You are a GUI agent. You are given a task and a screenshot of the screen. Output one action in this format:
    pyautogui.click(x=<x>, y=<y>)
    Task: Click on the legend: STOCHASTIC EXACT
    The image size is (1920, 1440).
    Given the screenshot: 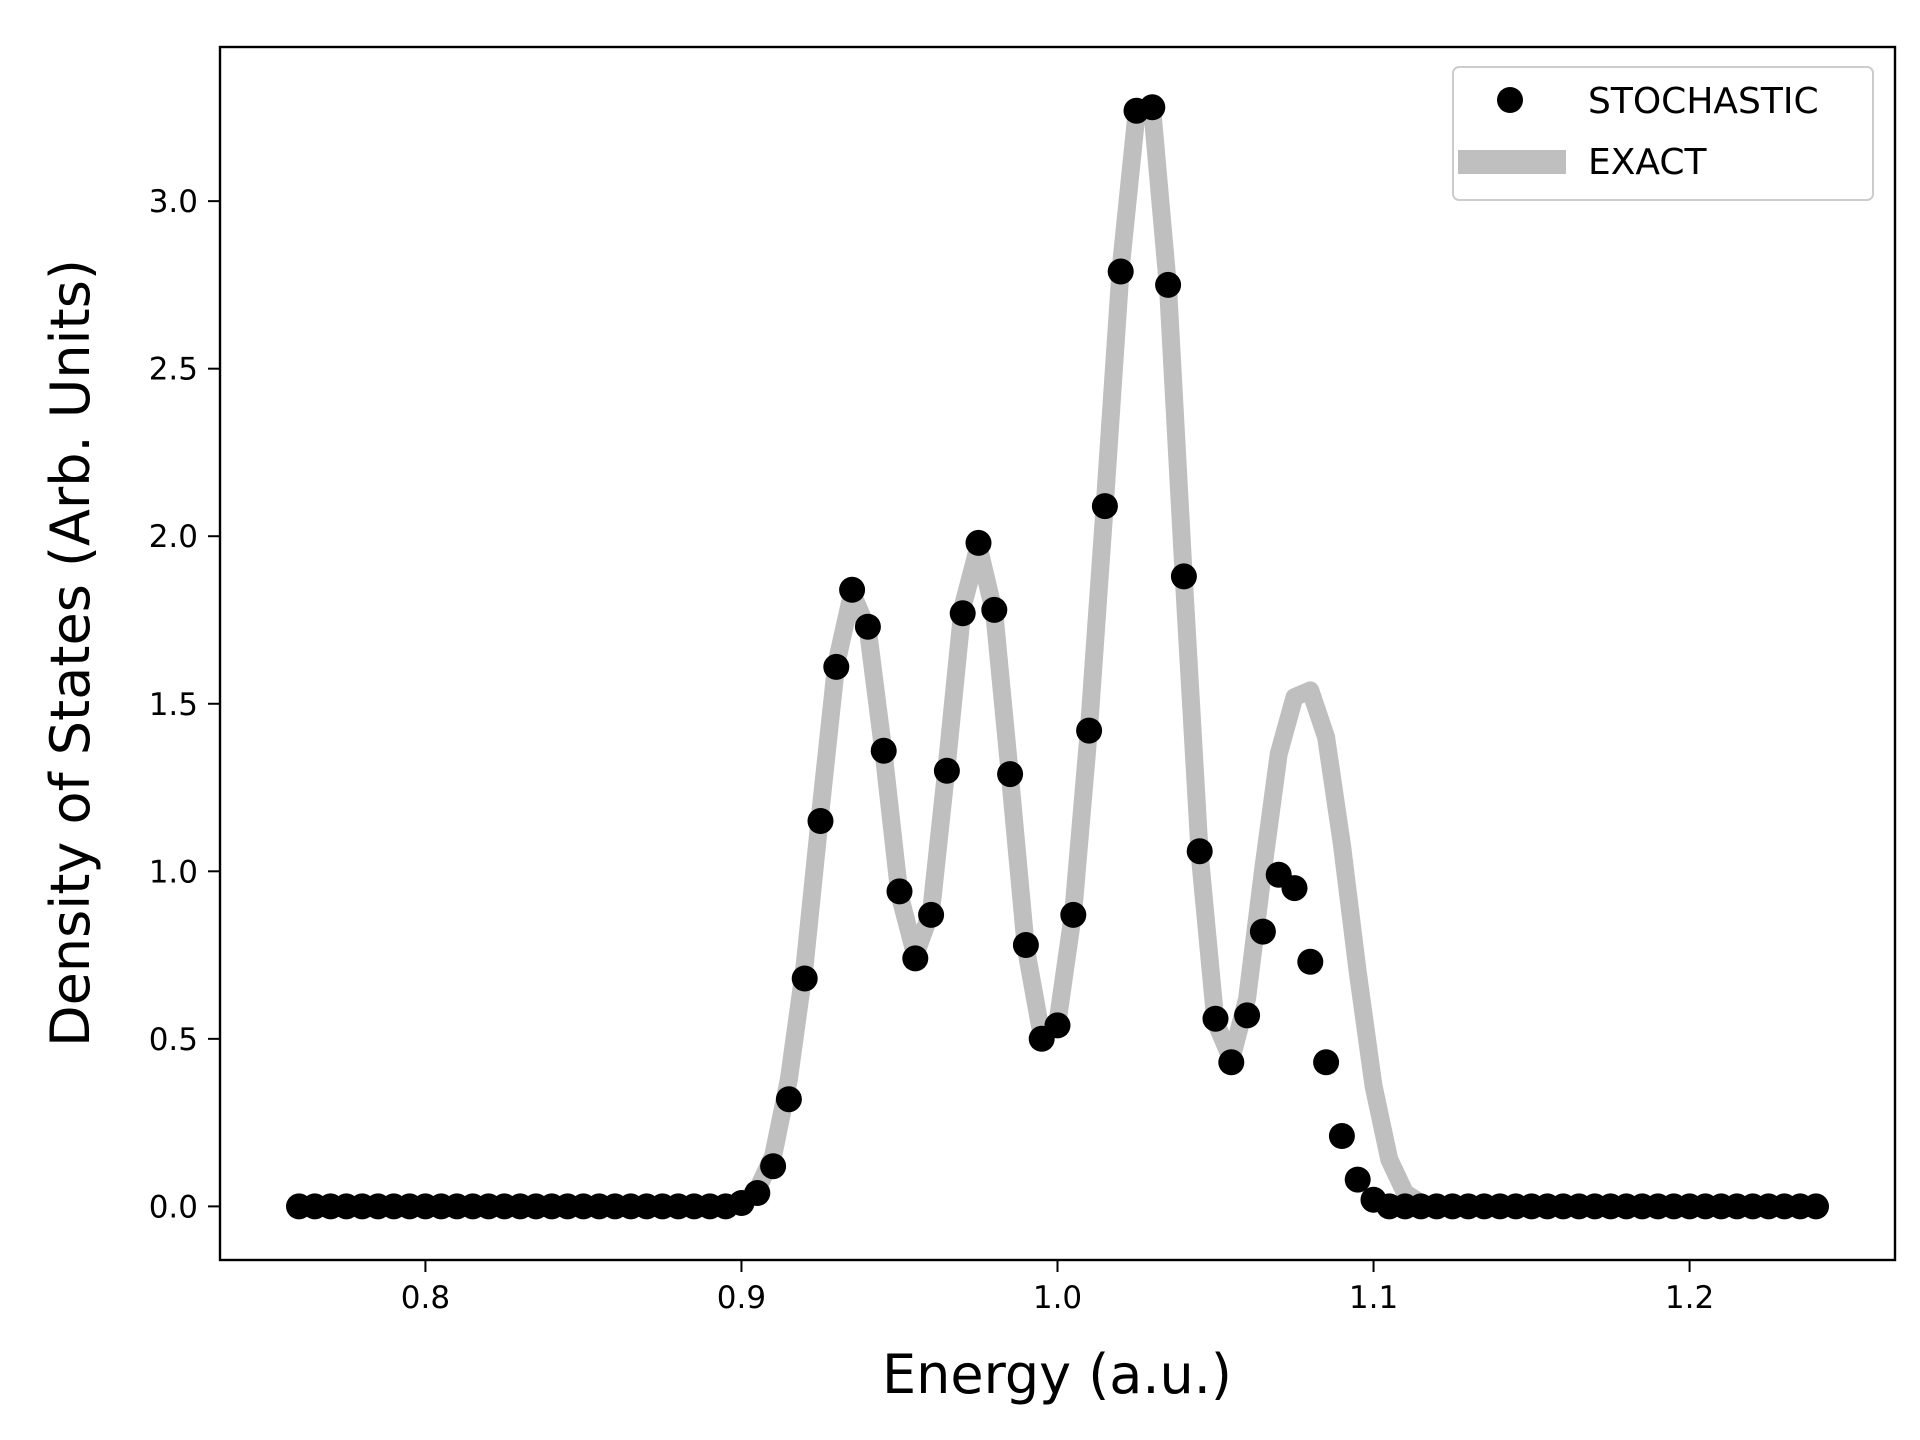 What is the action you would take?
    pyautogui.click(x=1663, y=133)
    